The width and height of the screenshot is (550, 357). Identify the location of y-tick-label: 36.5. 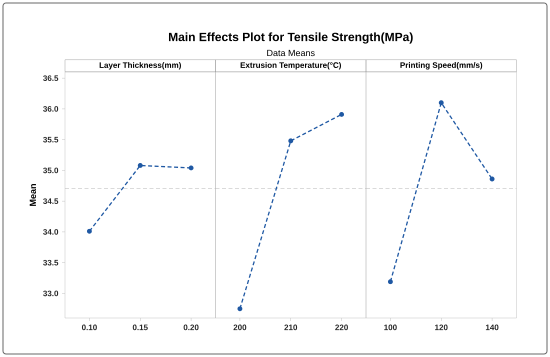
(50, 78).